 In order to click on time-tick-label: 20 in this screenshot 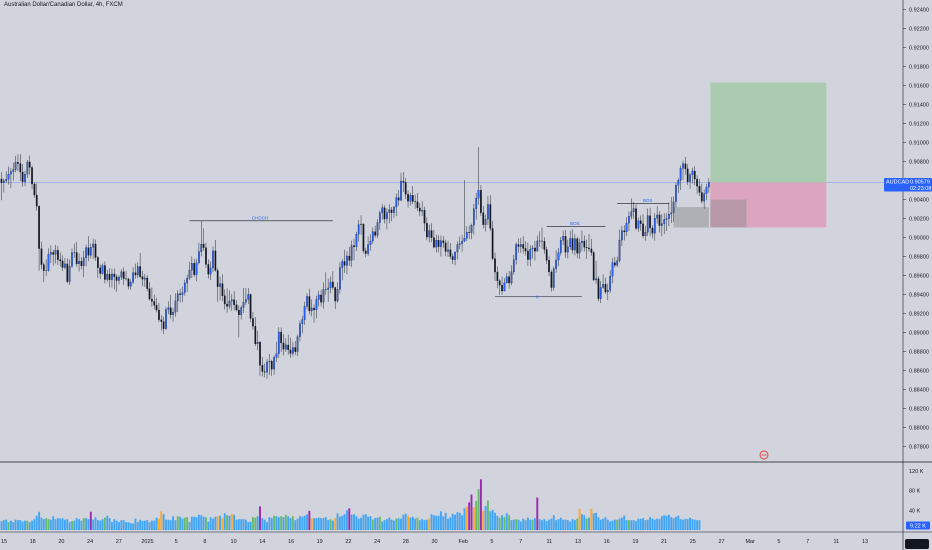, I will do `click(61, 542)`.